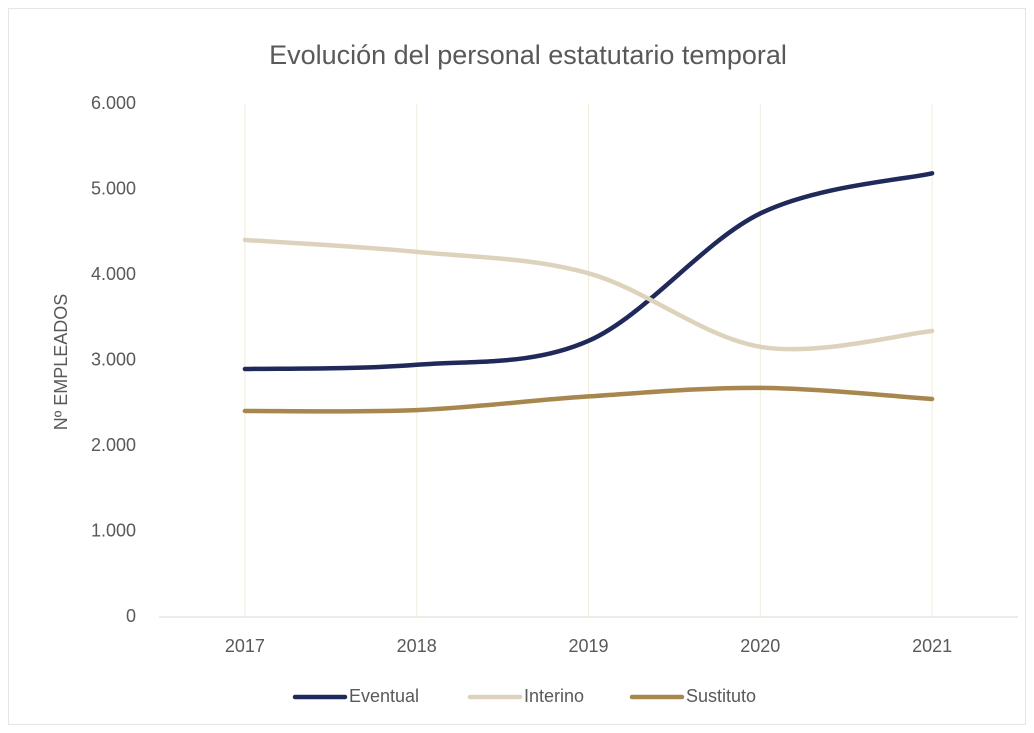 This screenshot has width=1034, height=733. What do you see at coordinates (113, 188) in the screenshot?
I see `y-tick-label: 5.000` at bounding box center [113, 188].